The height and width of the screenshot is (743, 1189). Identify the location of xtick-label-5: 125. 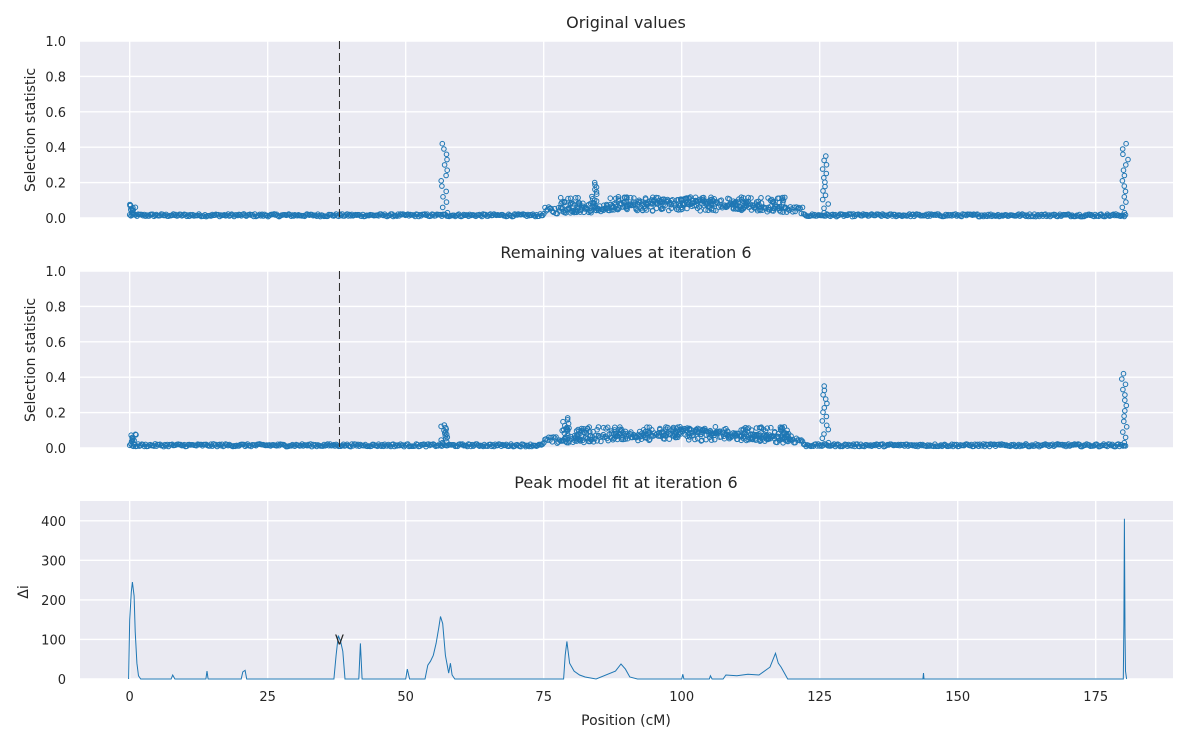
(819, 697).